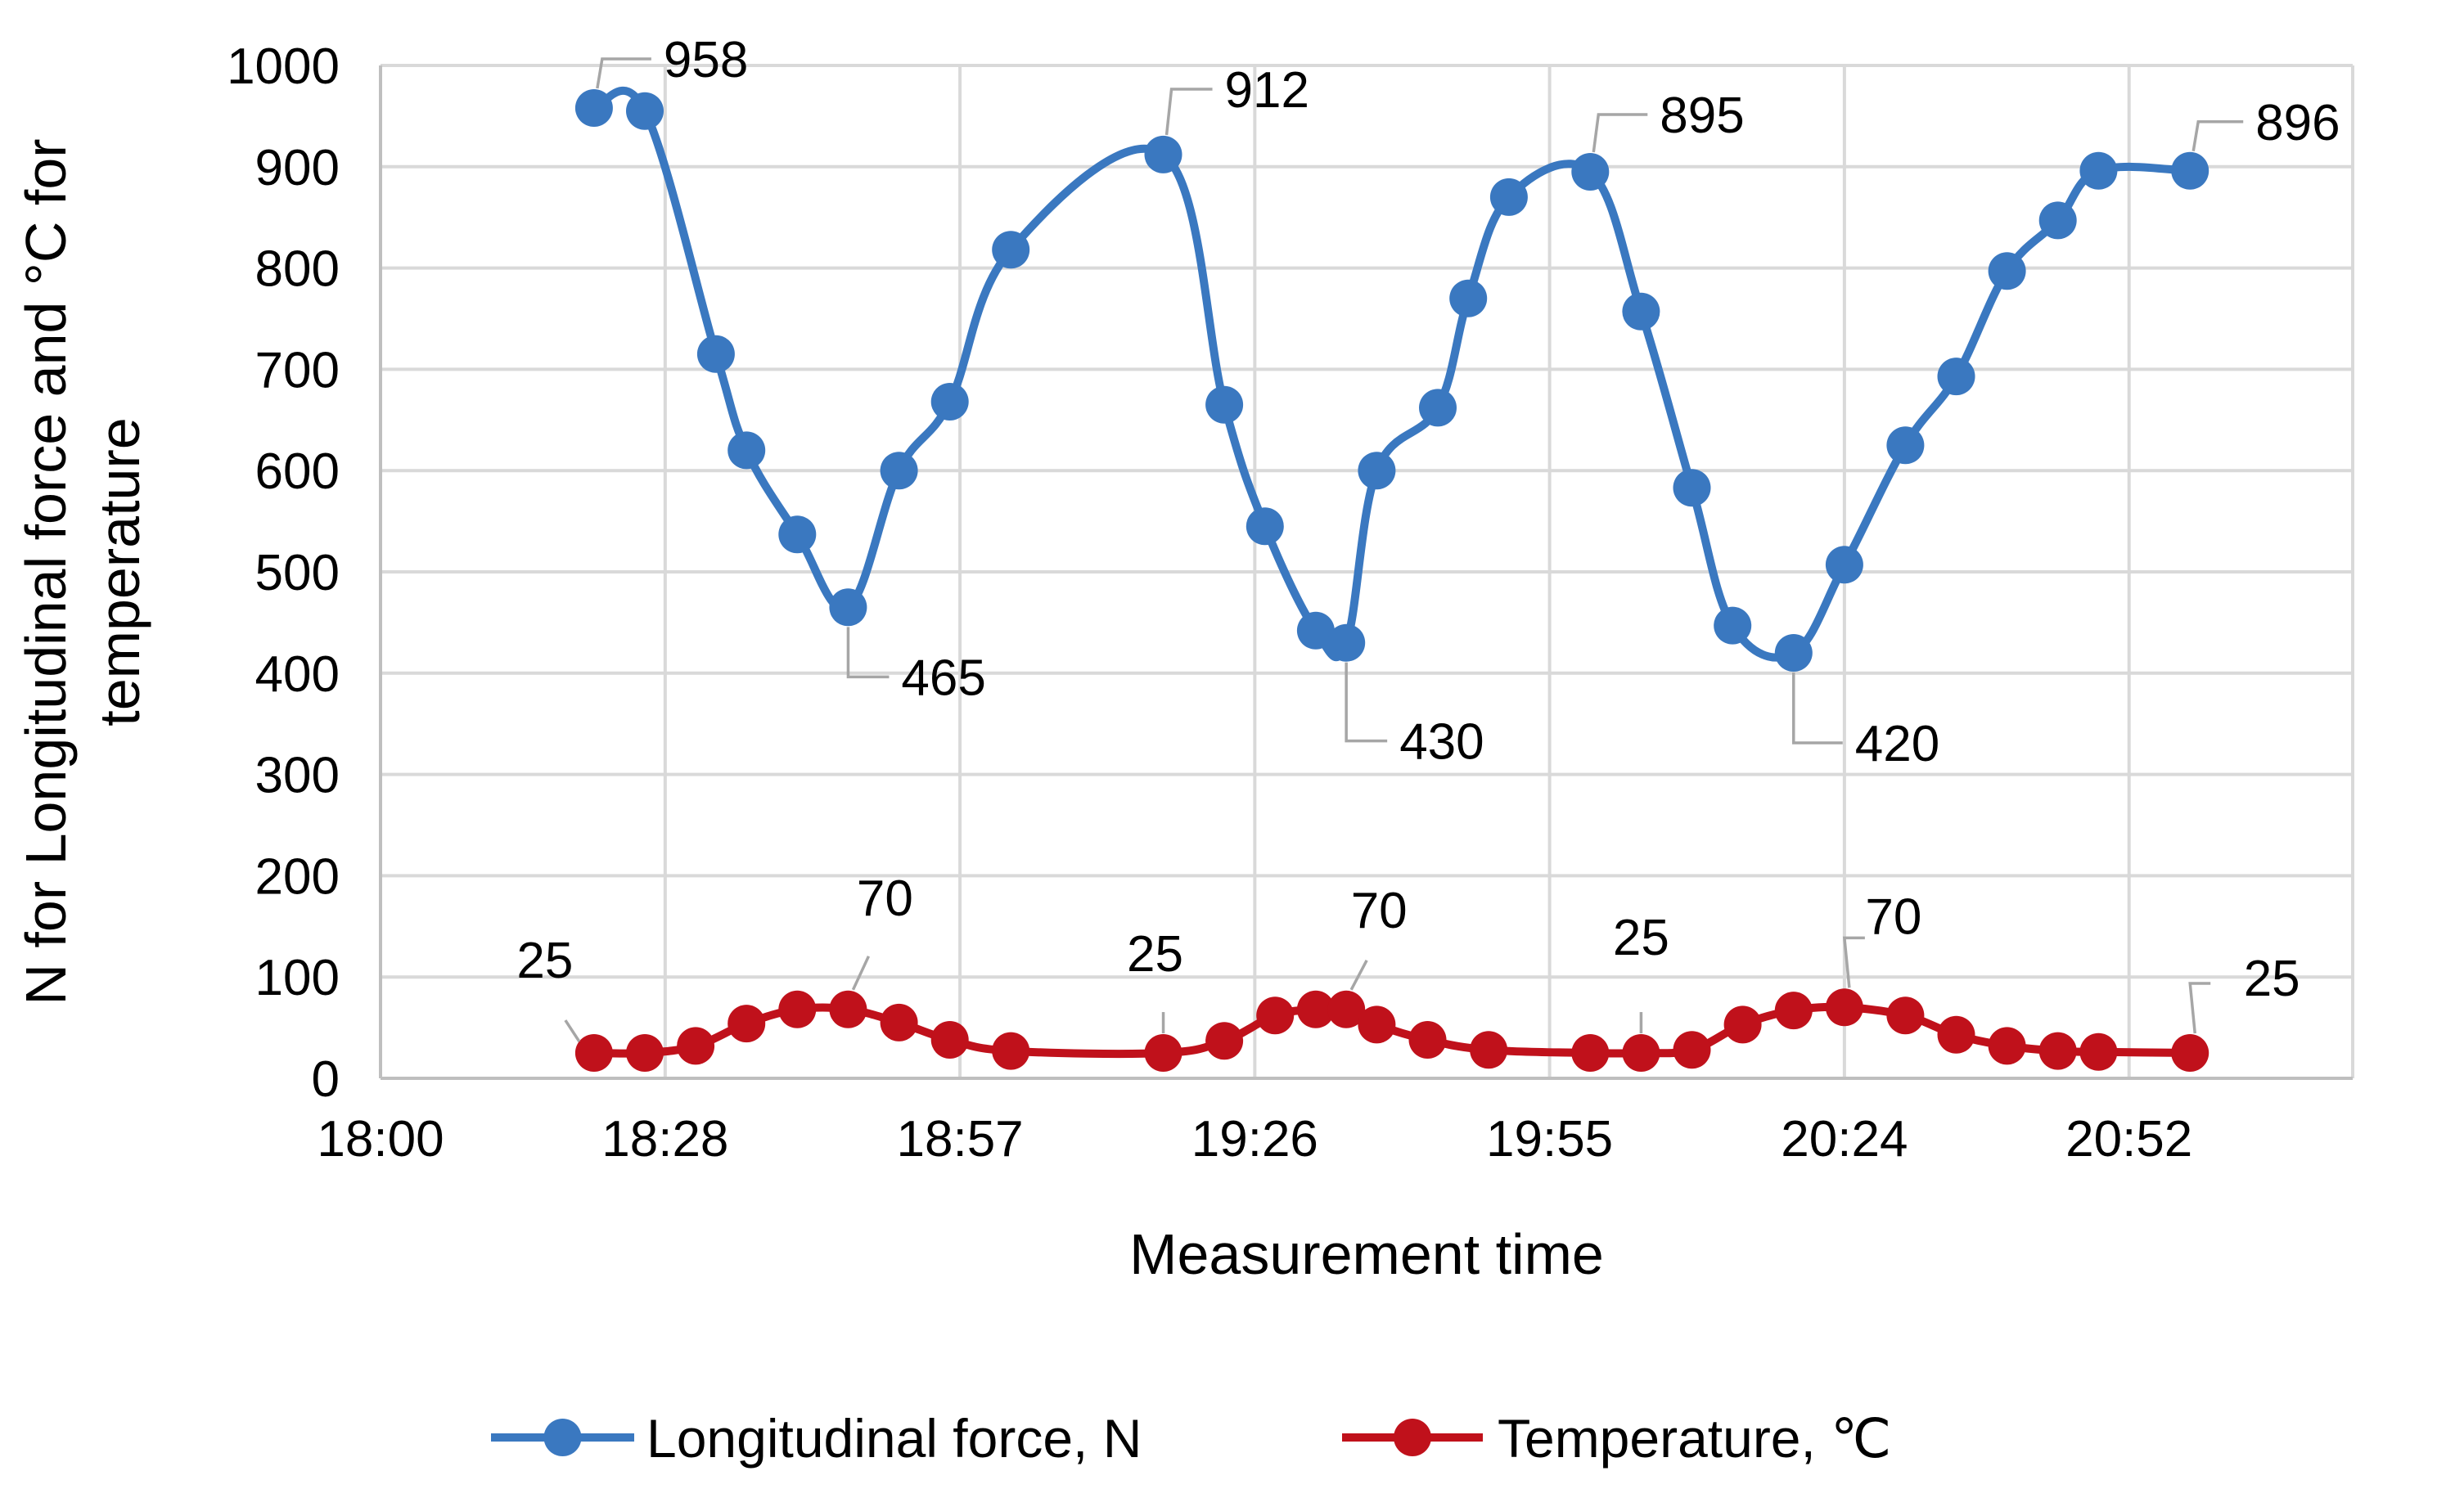  What do you see at coordinates (1191, 1438) in the screenshot?
I see `legend: Longitudinal force, N Temperature, ℃` at bounding box center [1191, 1438].